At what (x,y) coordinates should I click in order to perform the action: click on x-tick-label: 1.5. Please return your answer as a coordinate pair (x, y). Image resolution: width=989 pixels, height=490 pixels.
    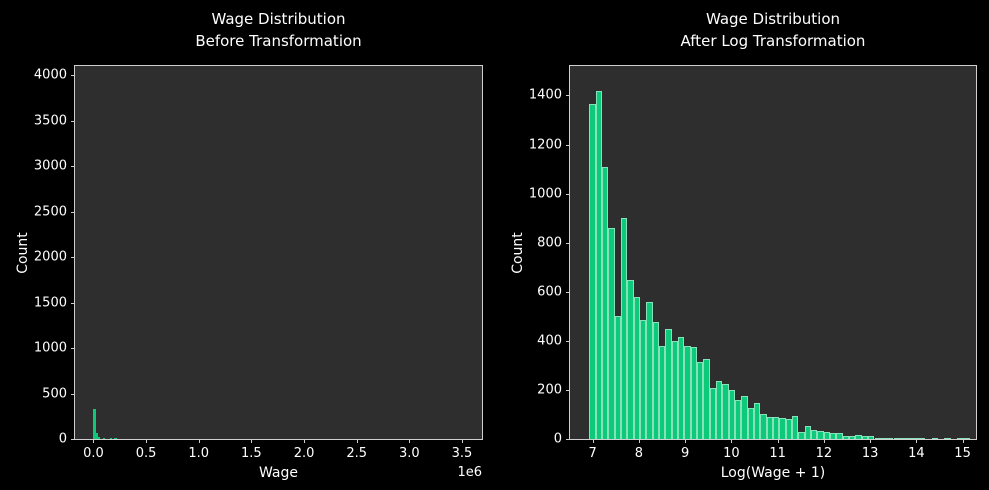
    Looking at the image, I should click on (251, 453).